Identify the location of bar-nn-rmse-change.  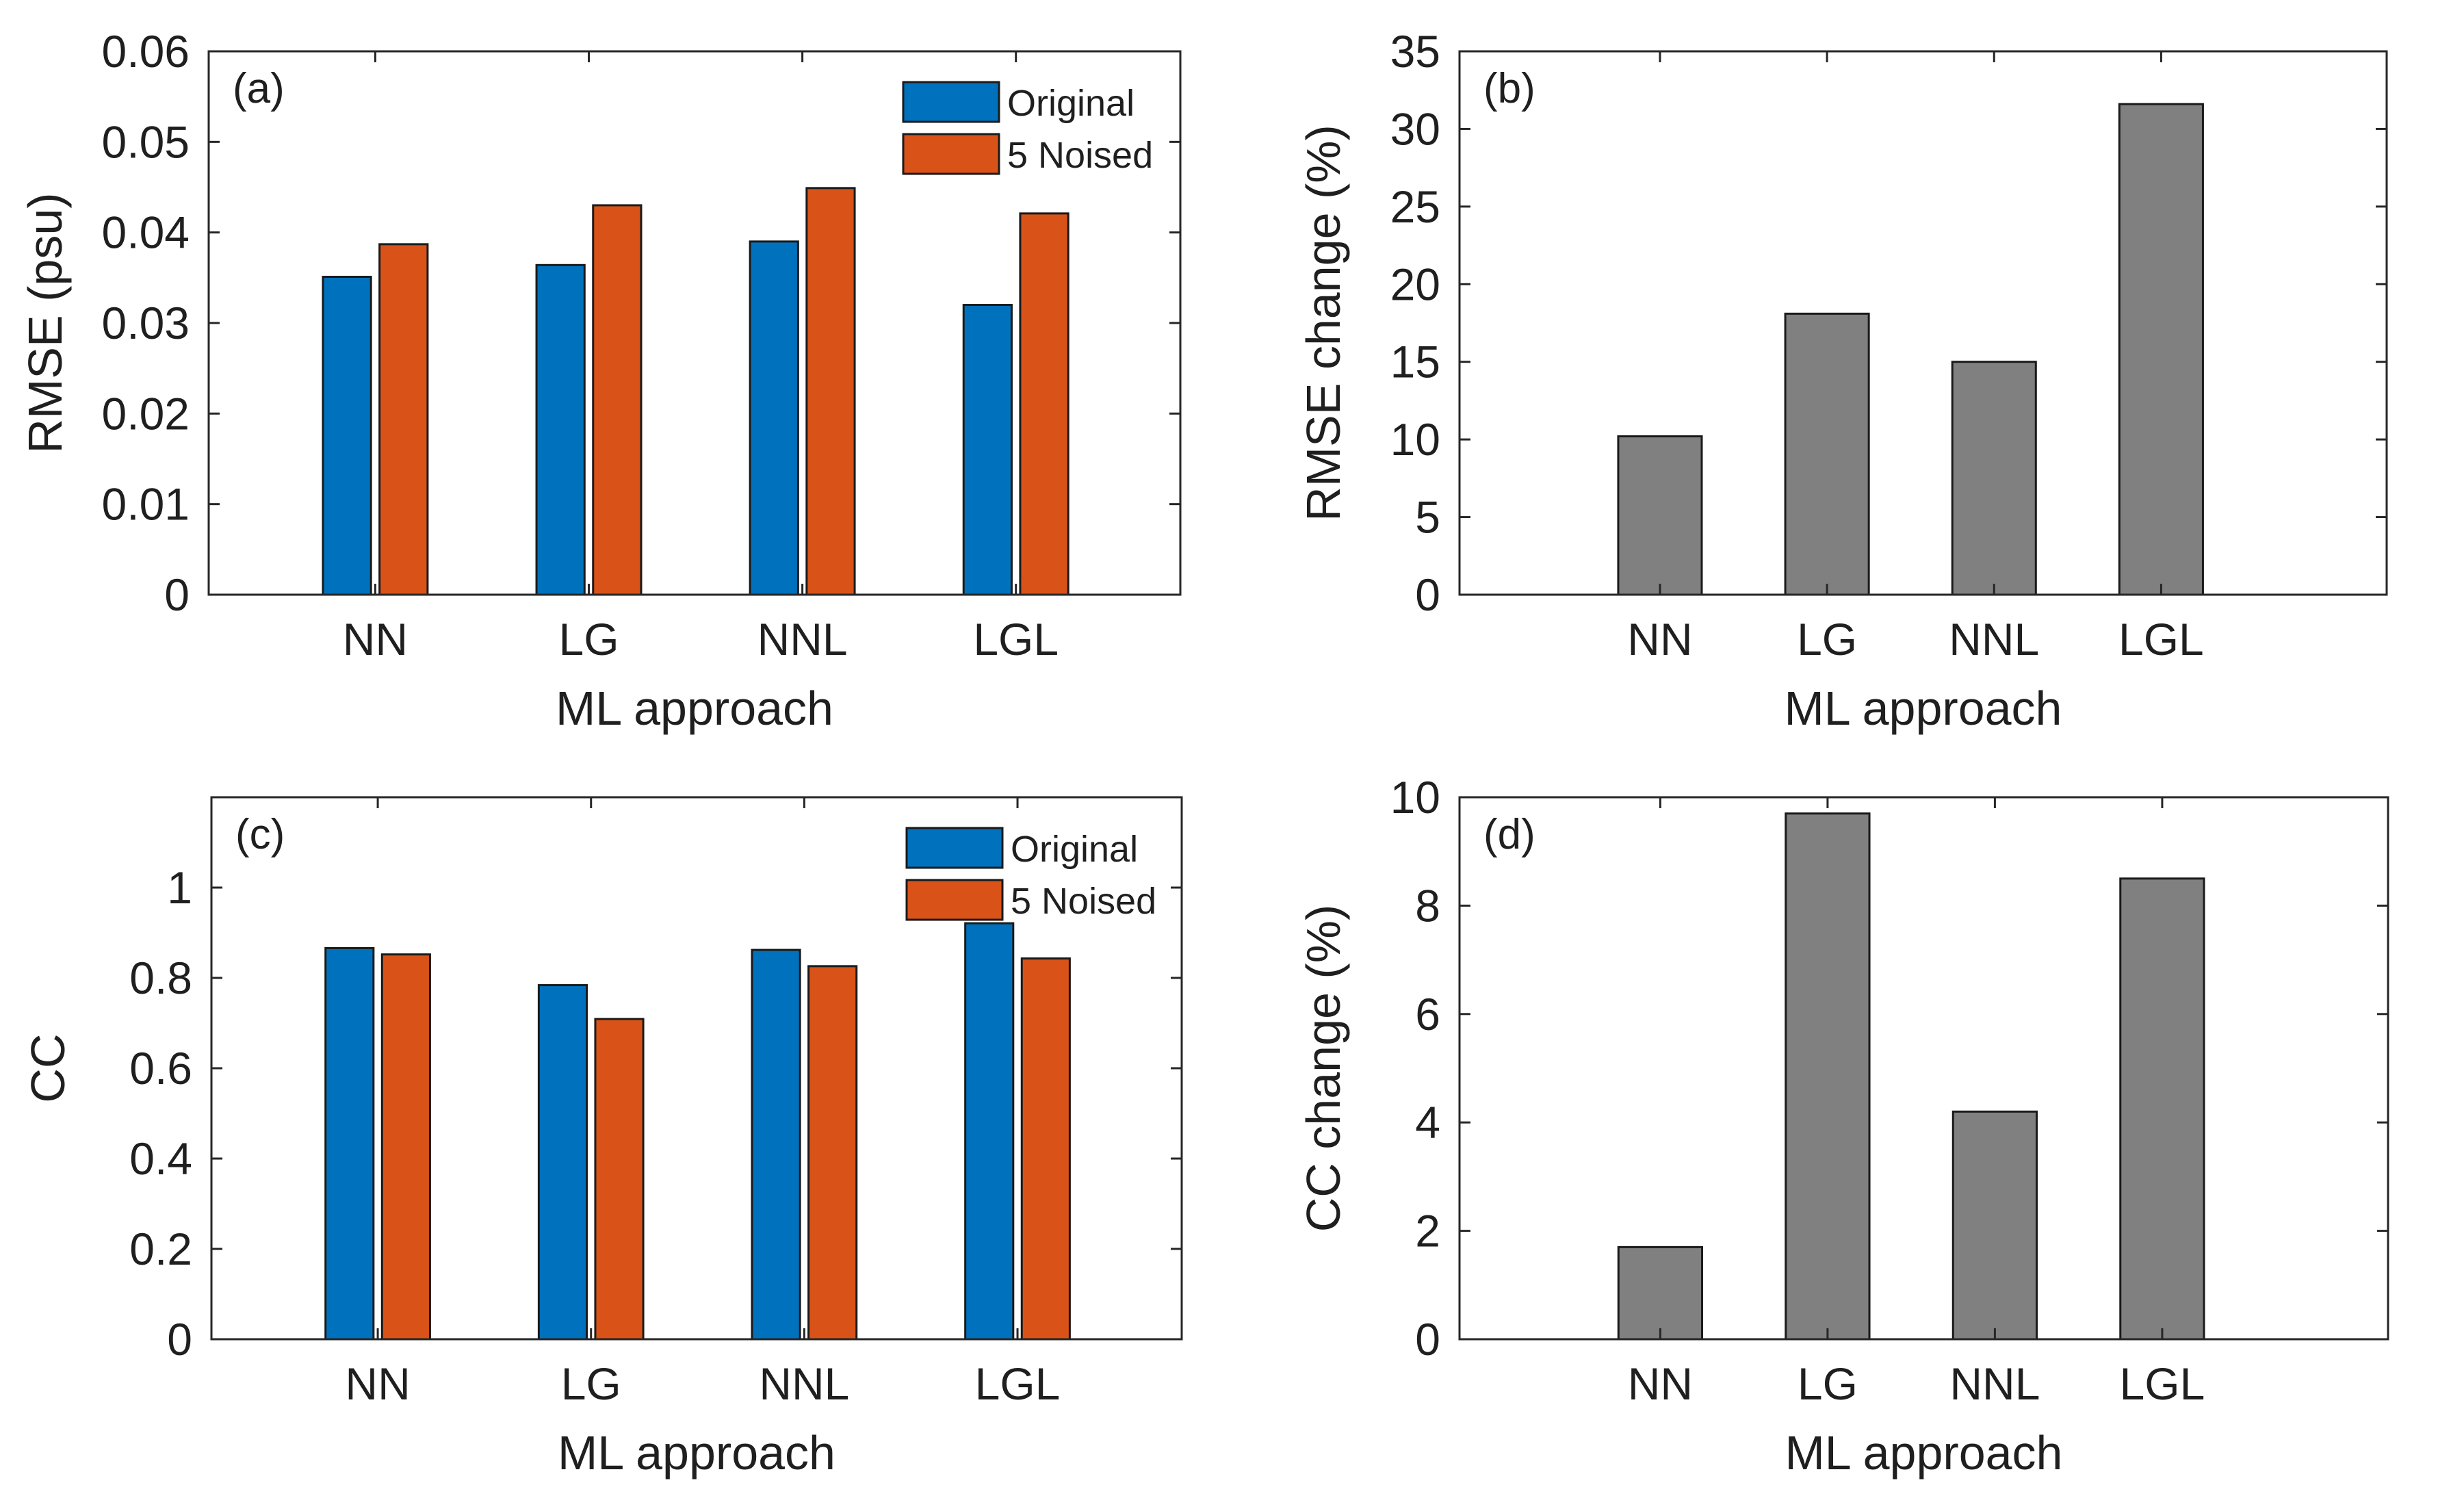
(1660, 515).